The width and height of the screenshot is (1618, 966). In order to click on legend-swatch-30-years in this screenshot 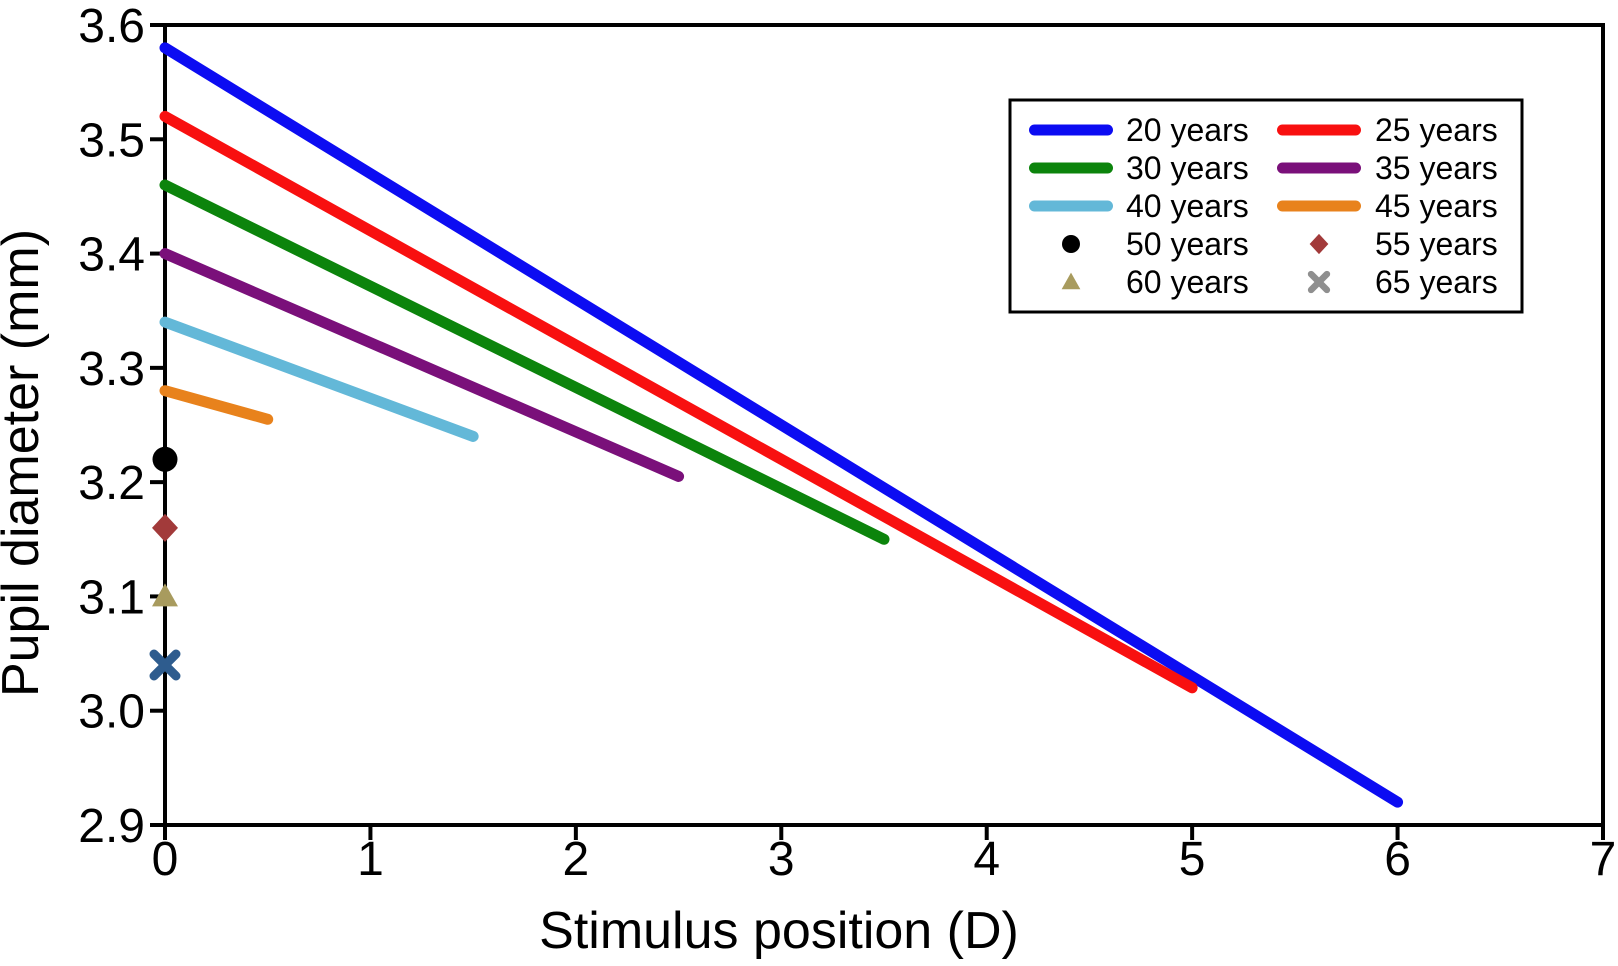, I will do `click(1071, 168)`.